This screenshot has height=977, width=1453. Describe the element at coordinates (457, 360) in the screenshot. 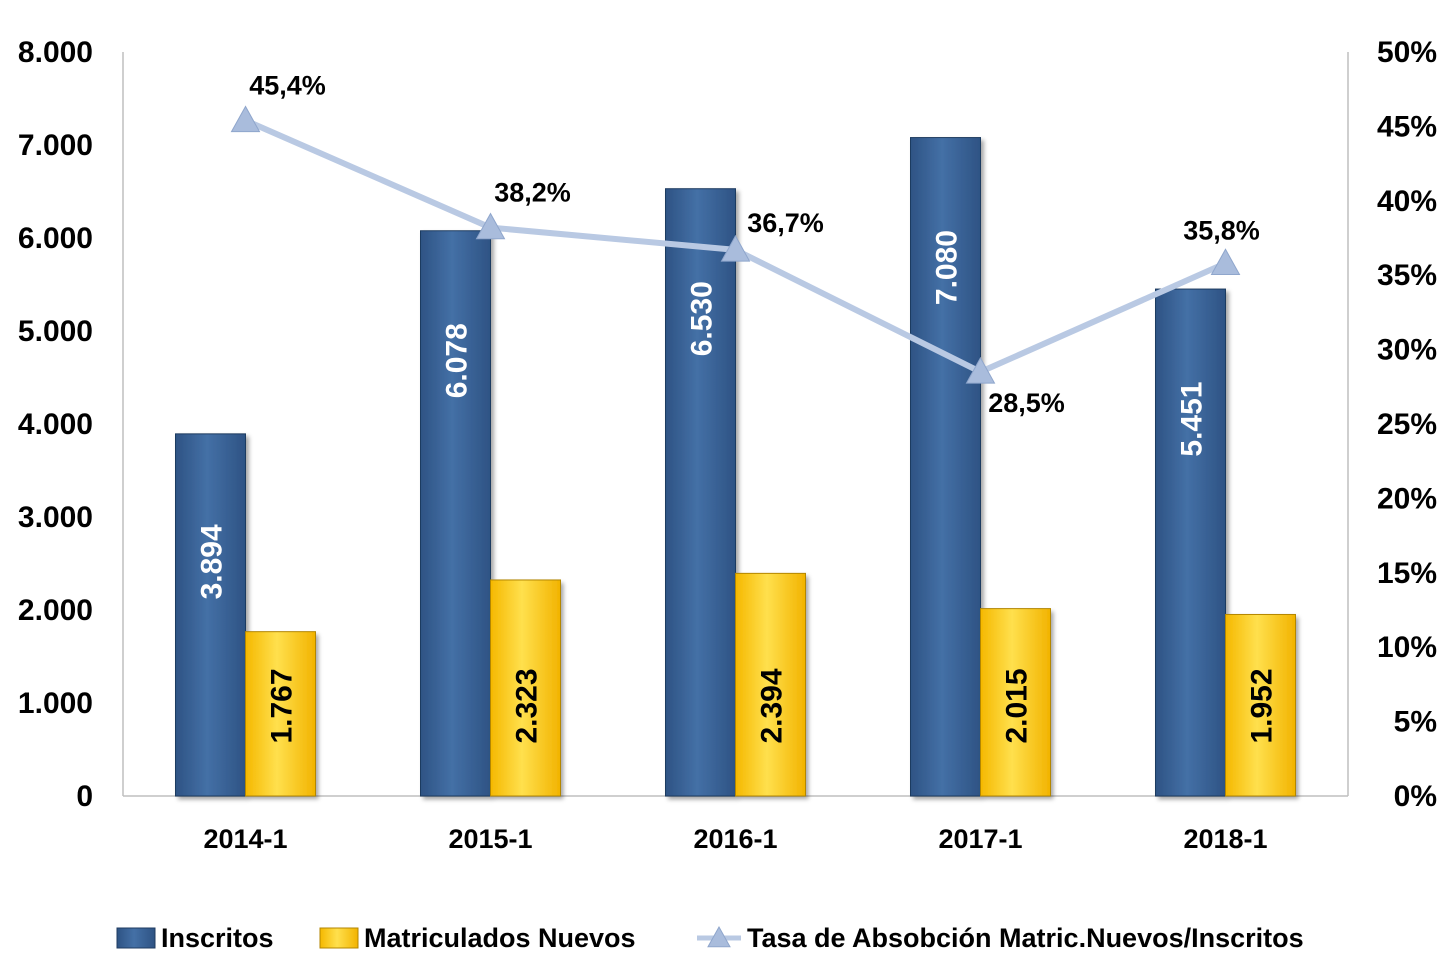

I see `inscritos-value-label: 6.078` at that location.